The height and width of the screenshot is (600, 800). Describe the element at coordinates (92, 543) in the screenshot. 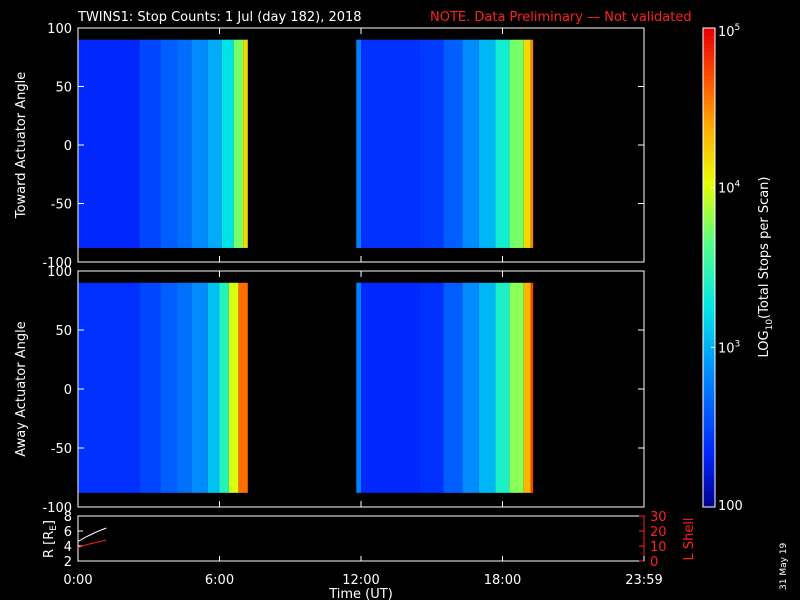

I see `lshell-series-line` at that location.